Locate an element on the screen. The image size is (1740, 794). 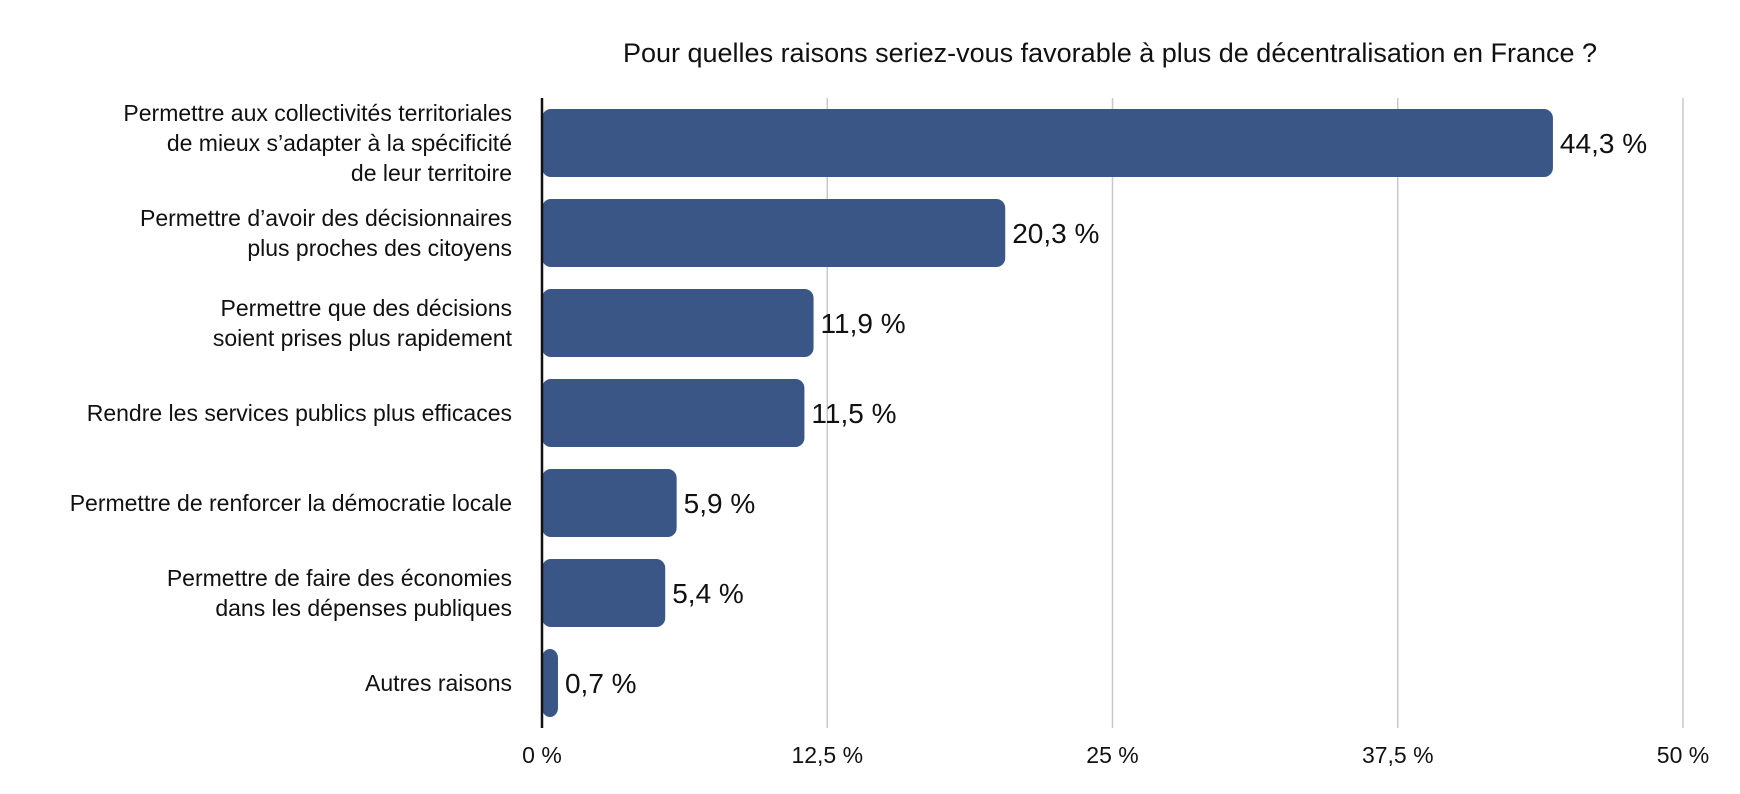
data-label: 5,4 % is located at coordinates (708, 593).